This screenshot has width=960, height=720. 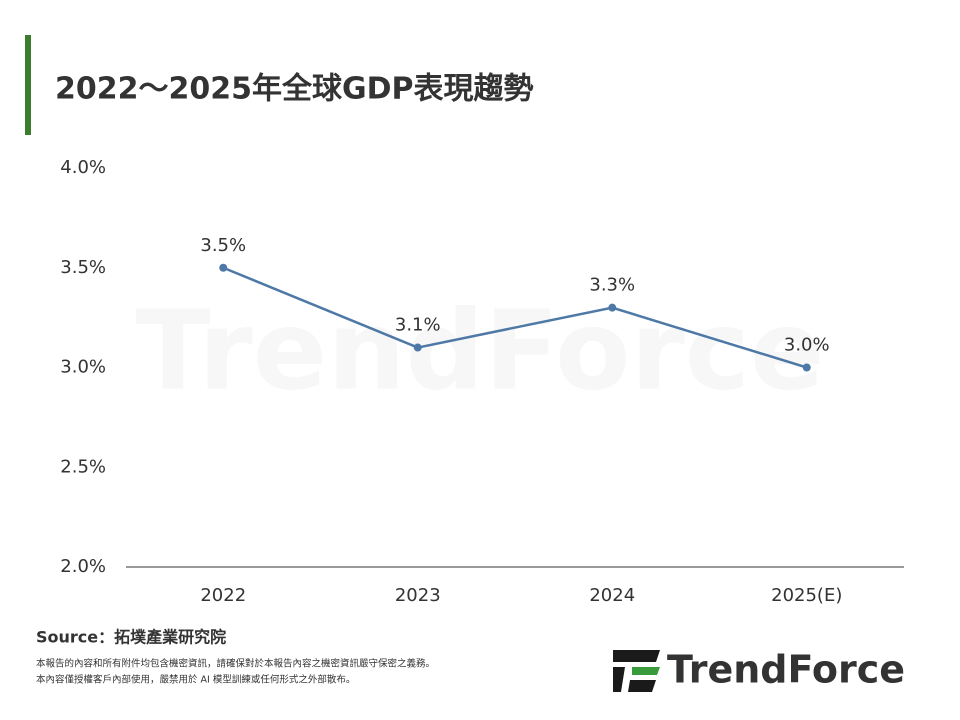 What do you see at coordinates (223, 245) in the screenshot?
I see `data-label: 3.5%` at bounding box center [223, 245].